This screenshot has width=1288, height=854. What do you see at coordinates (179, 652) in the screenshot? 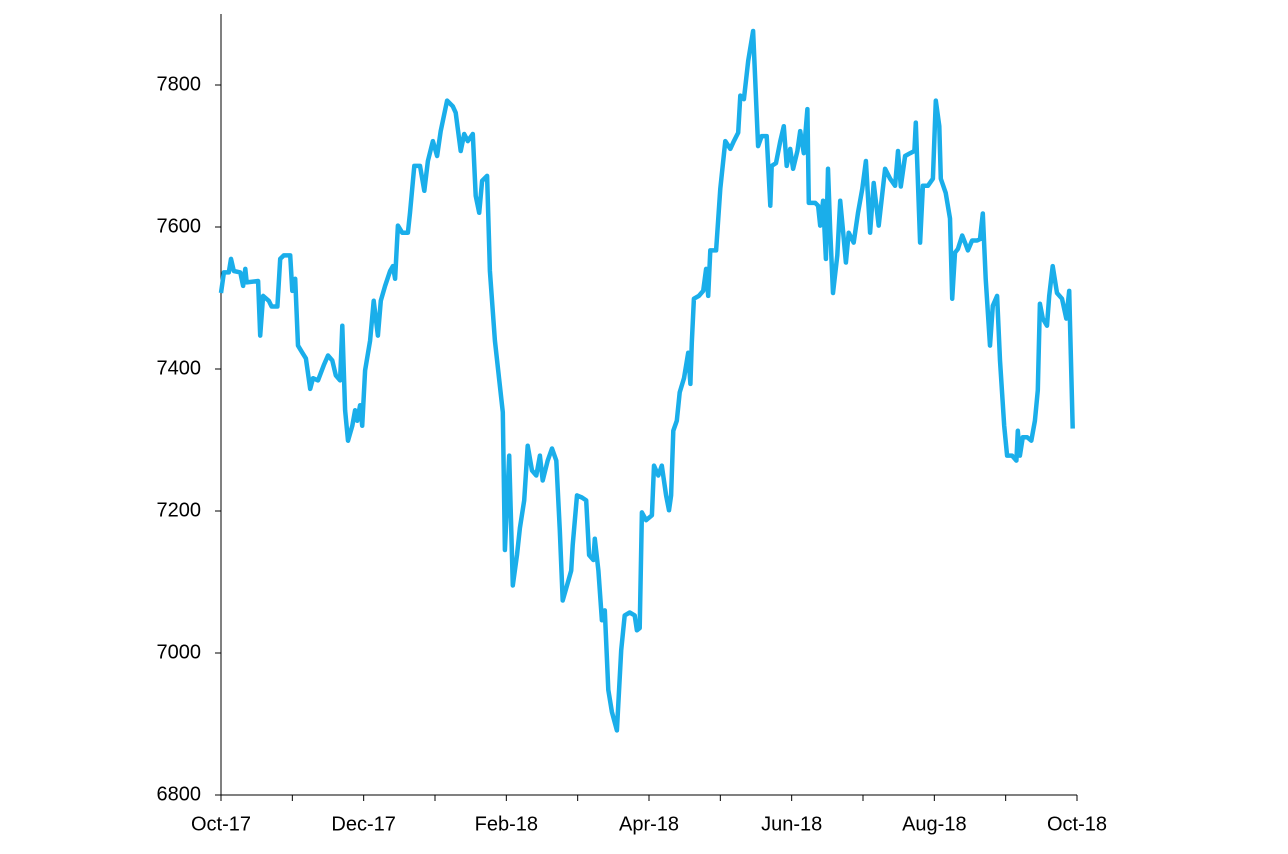
I see `y-tick-label: 7000` at bounding box center [179, 652].